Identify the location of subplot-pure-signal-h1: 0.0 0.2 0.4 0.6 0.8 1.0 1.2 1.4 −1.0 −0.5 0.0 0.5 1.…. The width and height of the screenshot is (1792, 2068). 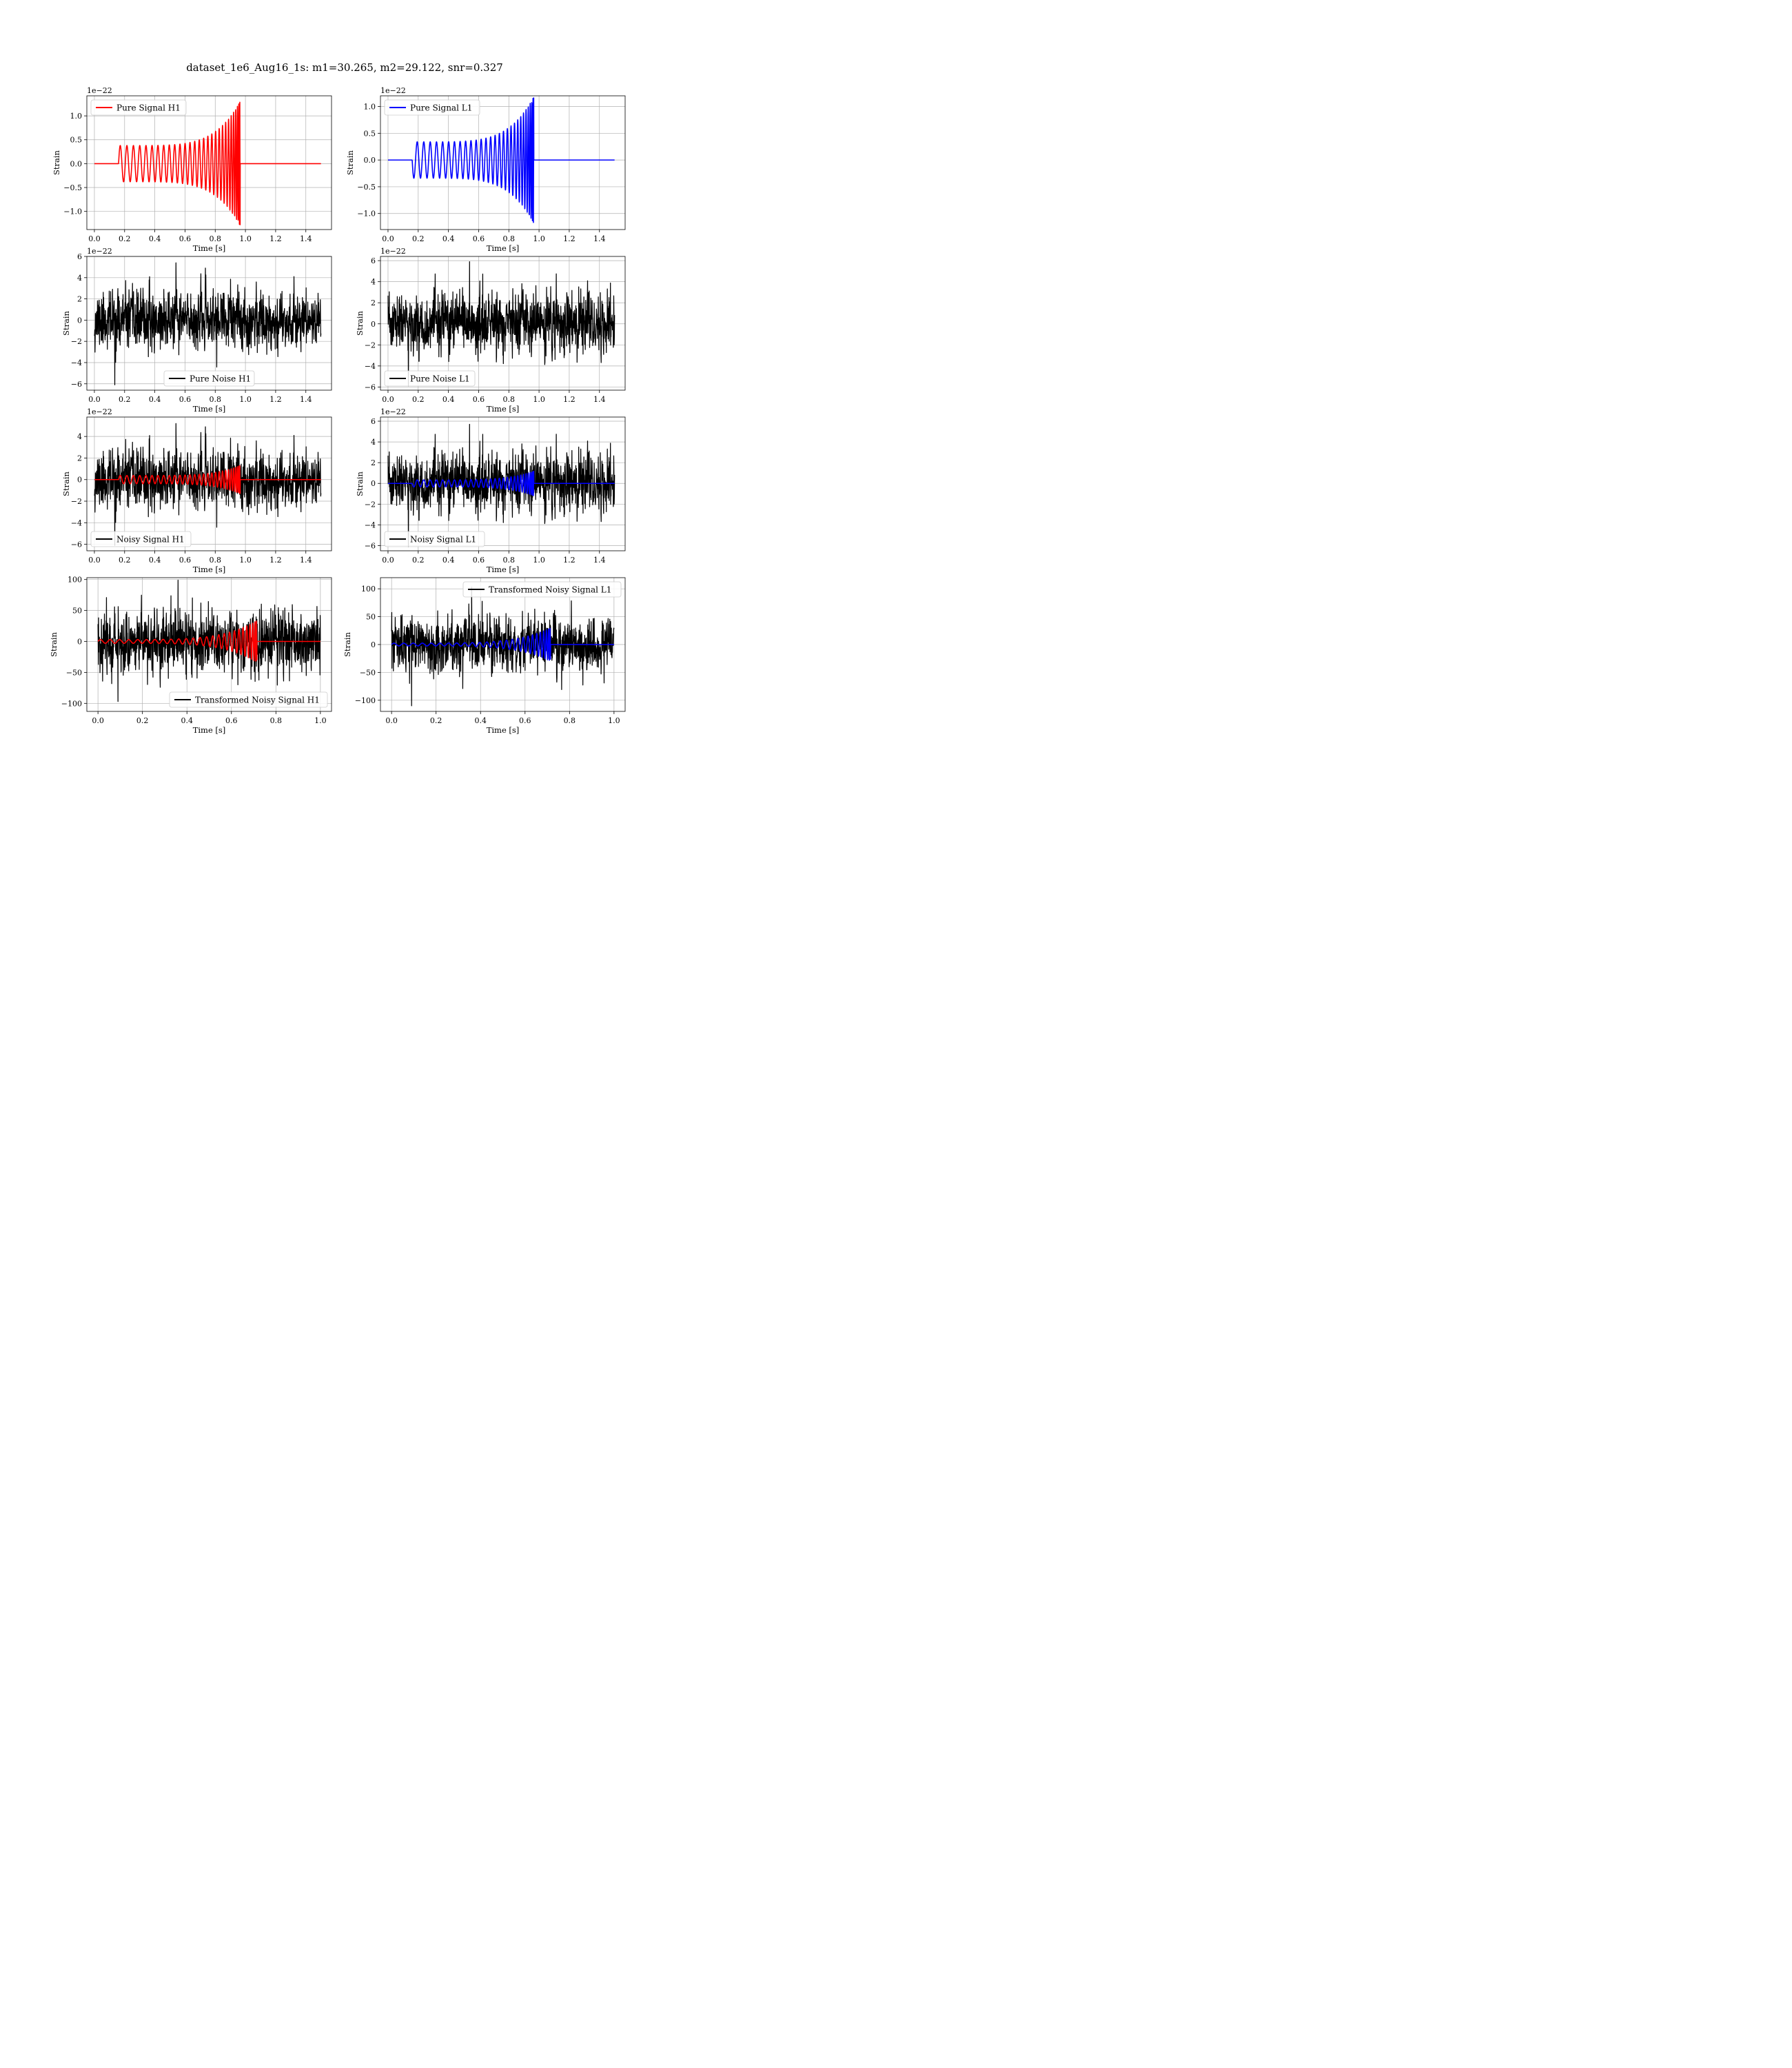
(192, 169).